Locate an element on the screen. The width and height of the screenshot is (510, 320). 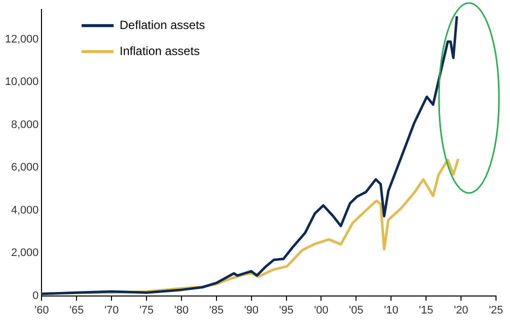
x-tick-label: '70 is located at coordinates (111, 310).